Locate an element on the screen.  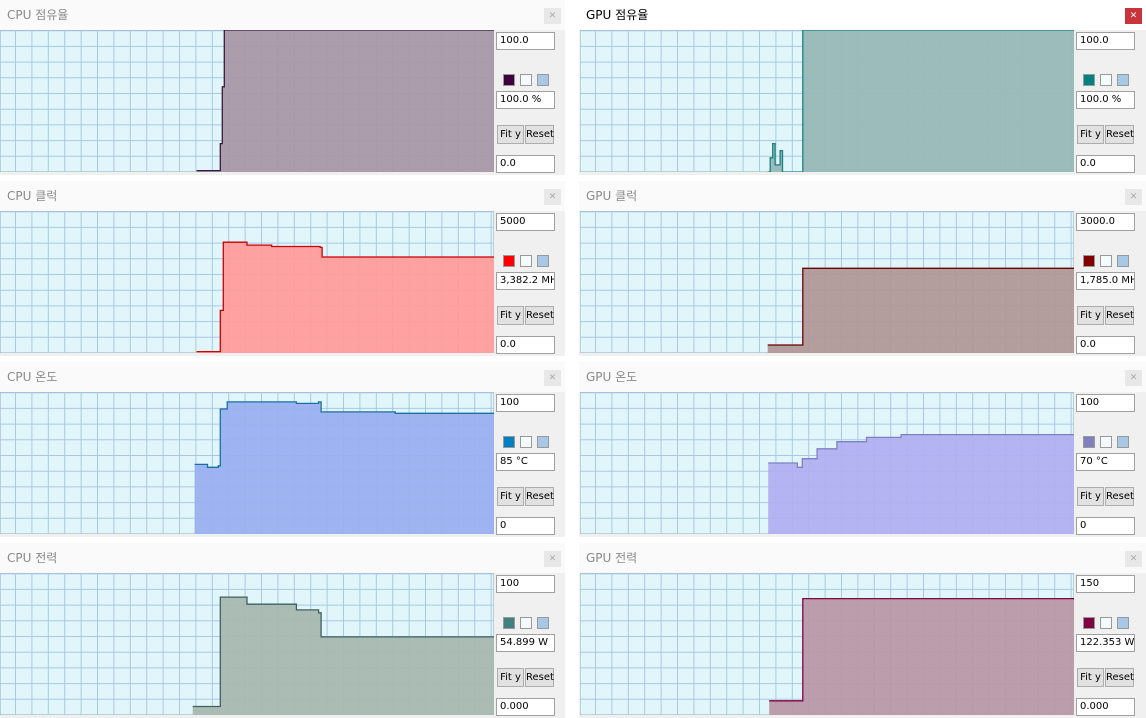
min-value: 0.000 is located at coordinates (525, 707).